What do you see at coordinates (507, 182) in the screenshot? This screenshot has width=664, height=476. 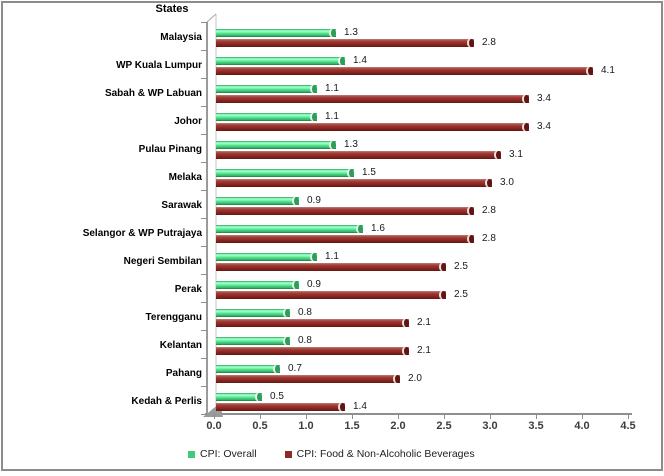 I see `data-label: 3.0` at bounding box center [507, 182].